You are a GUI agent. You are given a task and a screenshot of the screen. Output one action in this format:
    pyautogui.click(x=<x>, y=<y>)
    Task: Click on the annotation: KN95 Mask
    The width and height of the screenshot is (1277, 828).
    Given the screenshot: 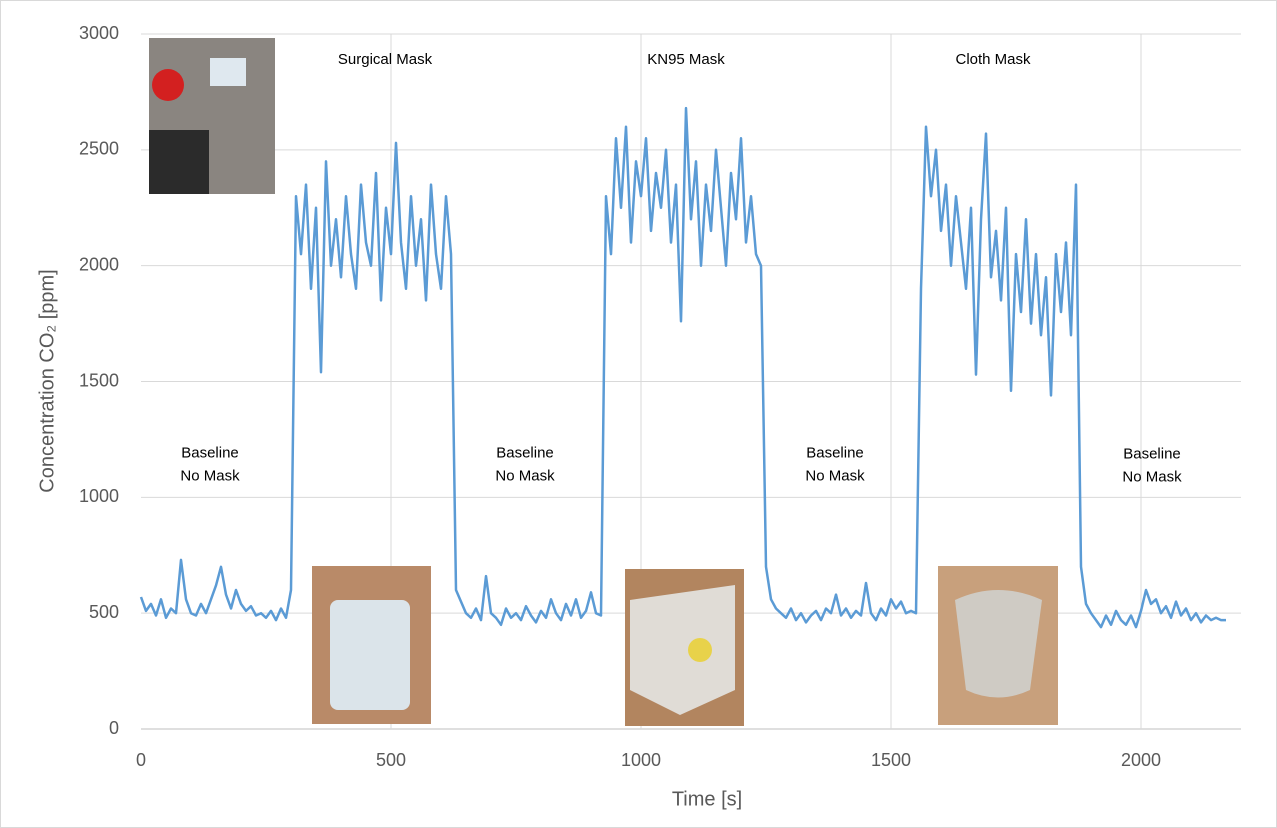 What is the action you would take?
    pyautogui.click(x=686, y=59)
    